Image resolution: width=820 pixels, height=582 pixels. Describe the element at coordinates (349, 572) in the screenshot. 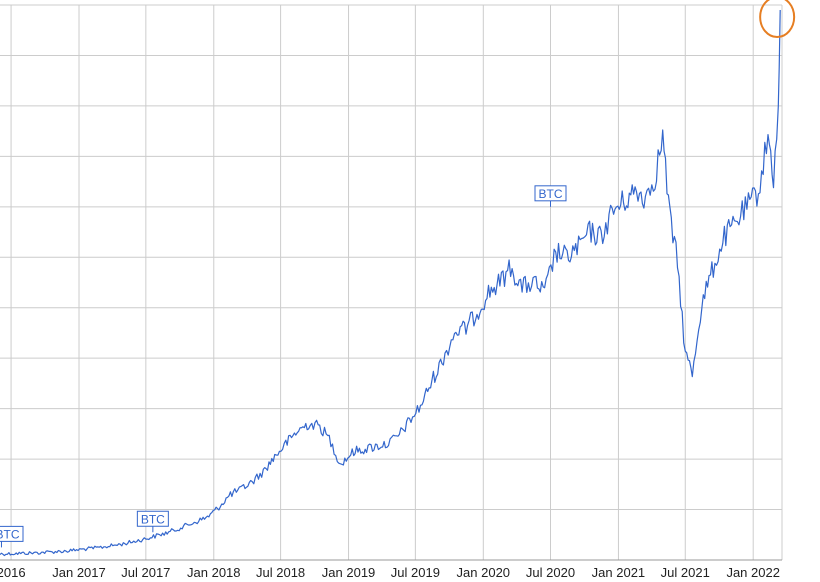

I see `x-tick-label: Jan 2019` at that location.